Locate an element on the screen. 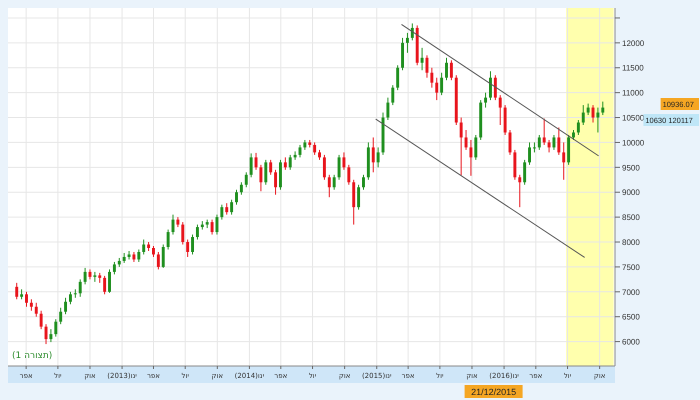 The image size is (700, 400). y-tick-label: 8000 is located at coordinates (631, 243).